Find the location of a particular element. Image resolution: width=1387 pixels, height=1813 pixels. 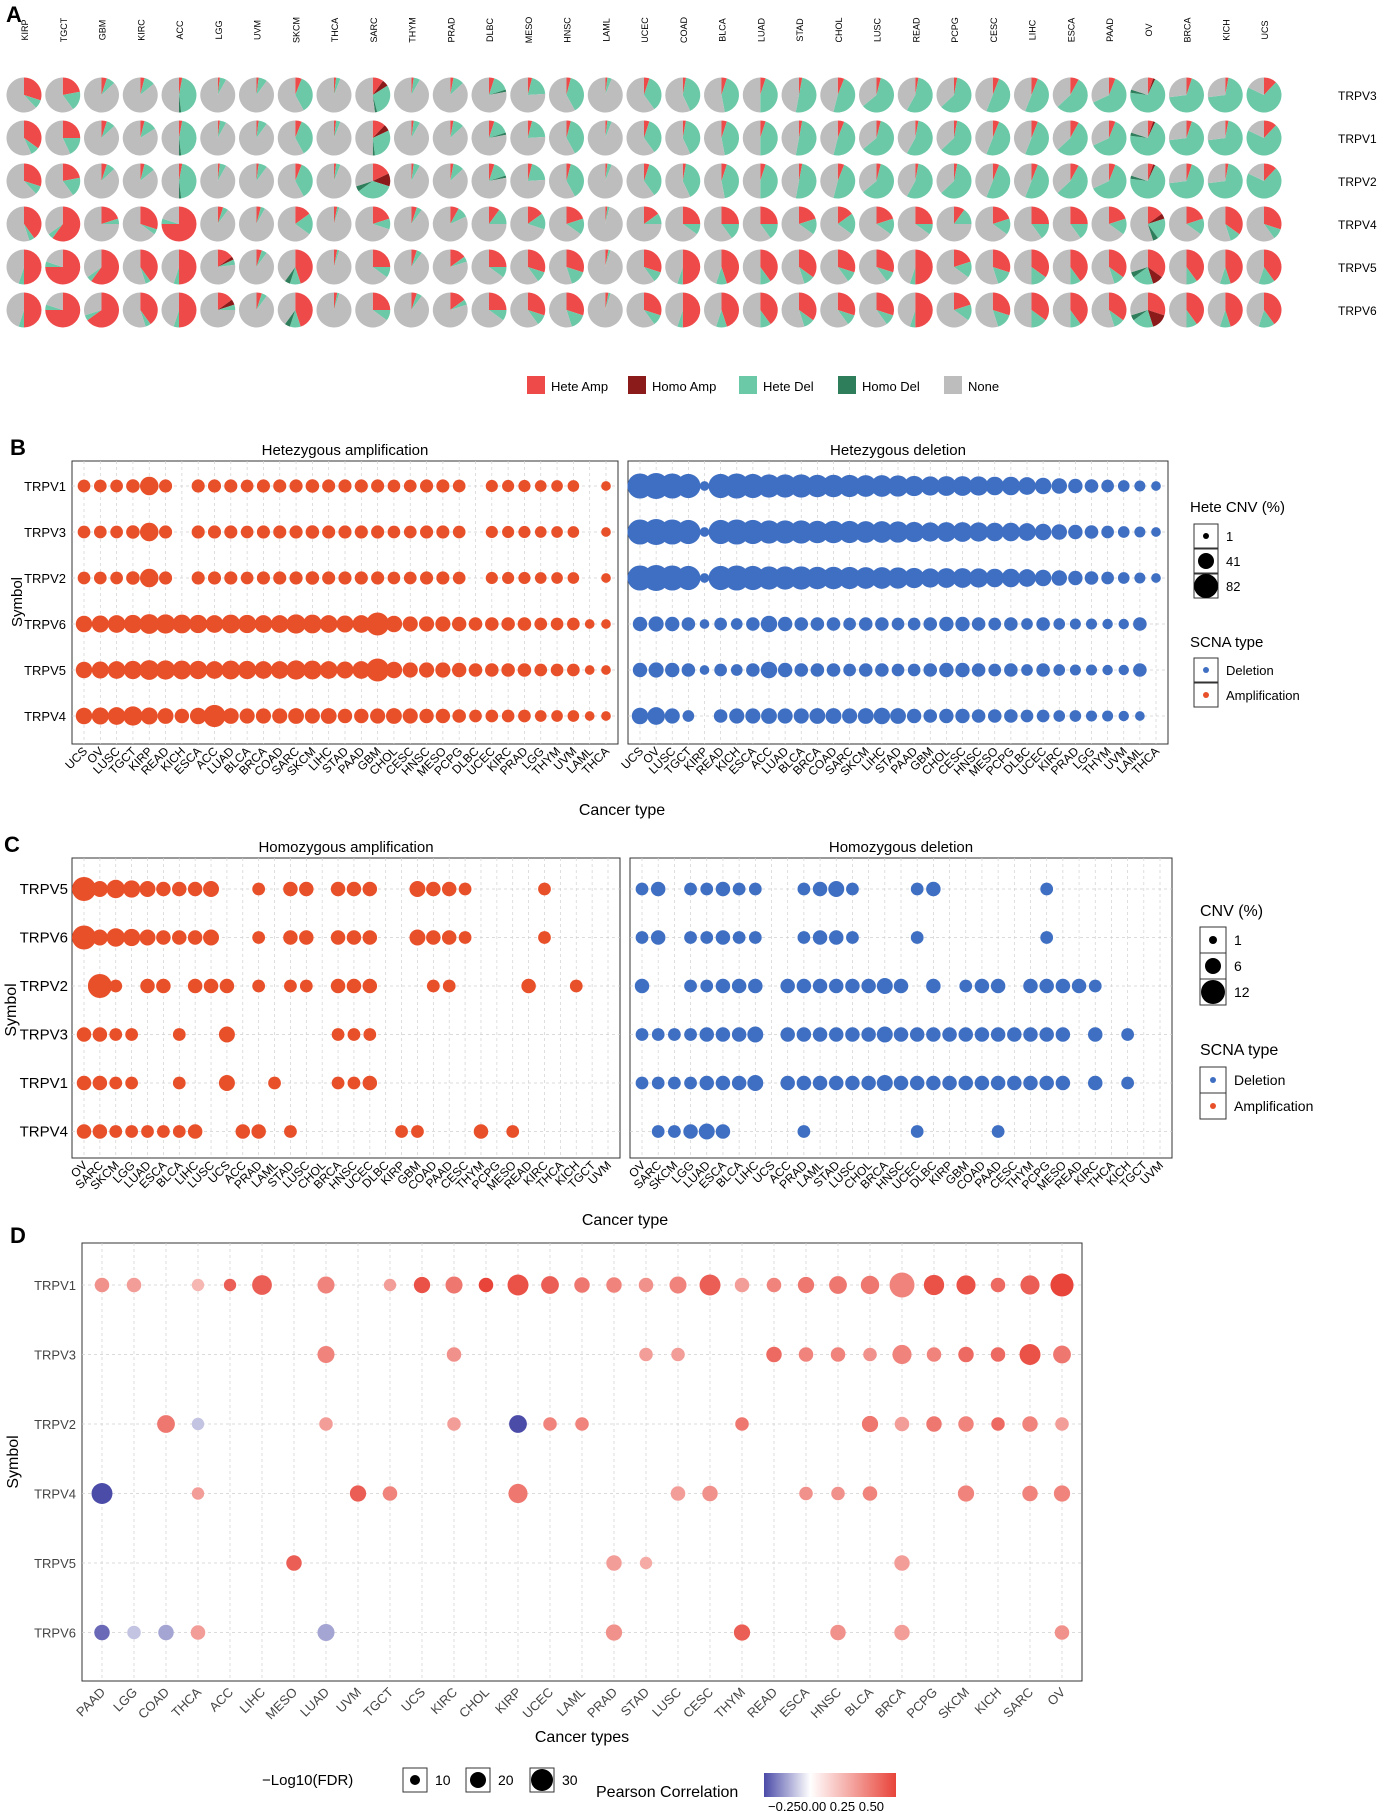

dot-trpv5-blca is located at coordinates (801, 670).